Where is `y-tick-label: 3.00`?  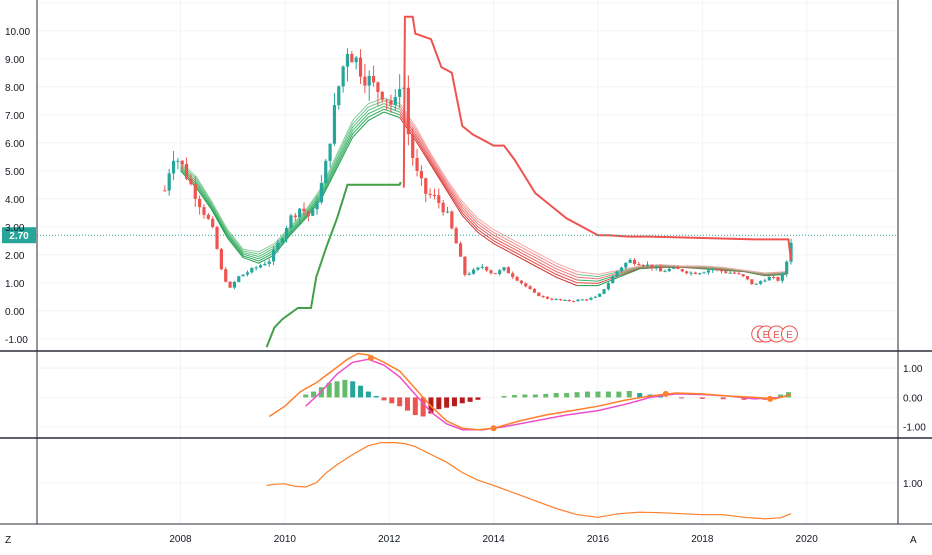 y-tick-label: 3.00 is located at coordinates (15, 228).